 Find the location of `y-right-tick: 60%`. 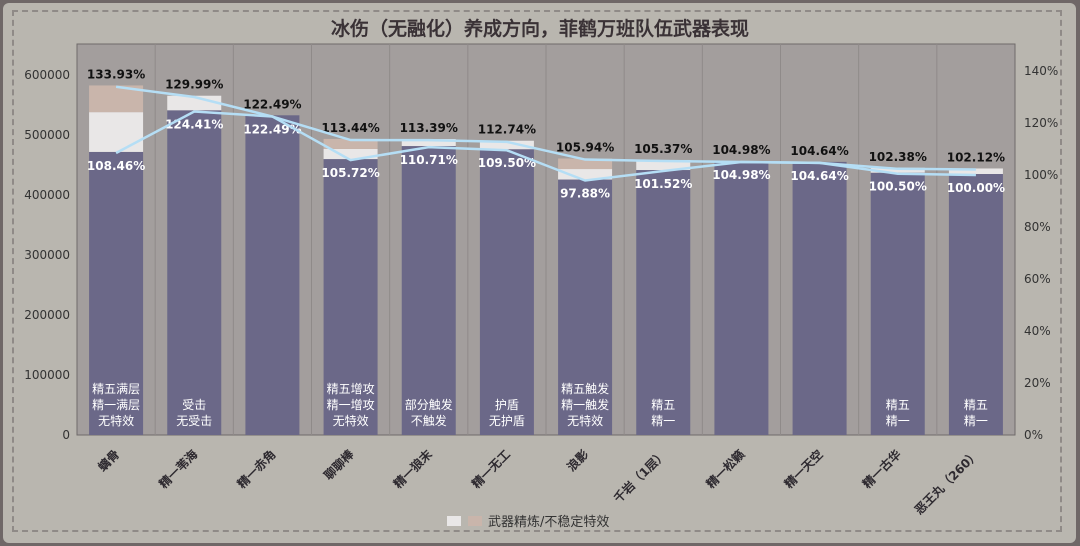

y-right-tick: 60% is located at coordinates (1037, 279).